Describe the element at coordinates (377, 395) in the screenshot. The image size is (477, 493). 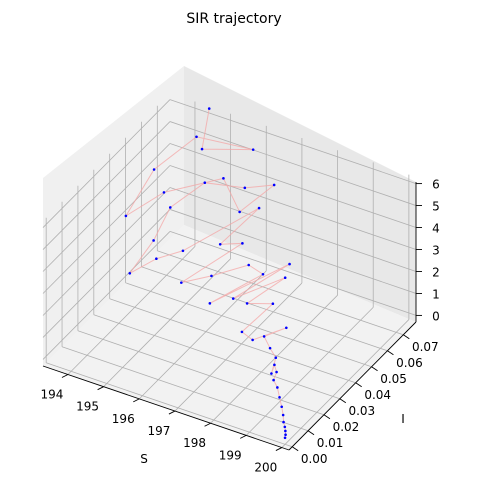
I see `i-tick-label: 0.04` at that location.